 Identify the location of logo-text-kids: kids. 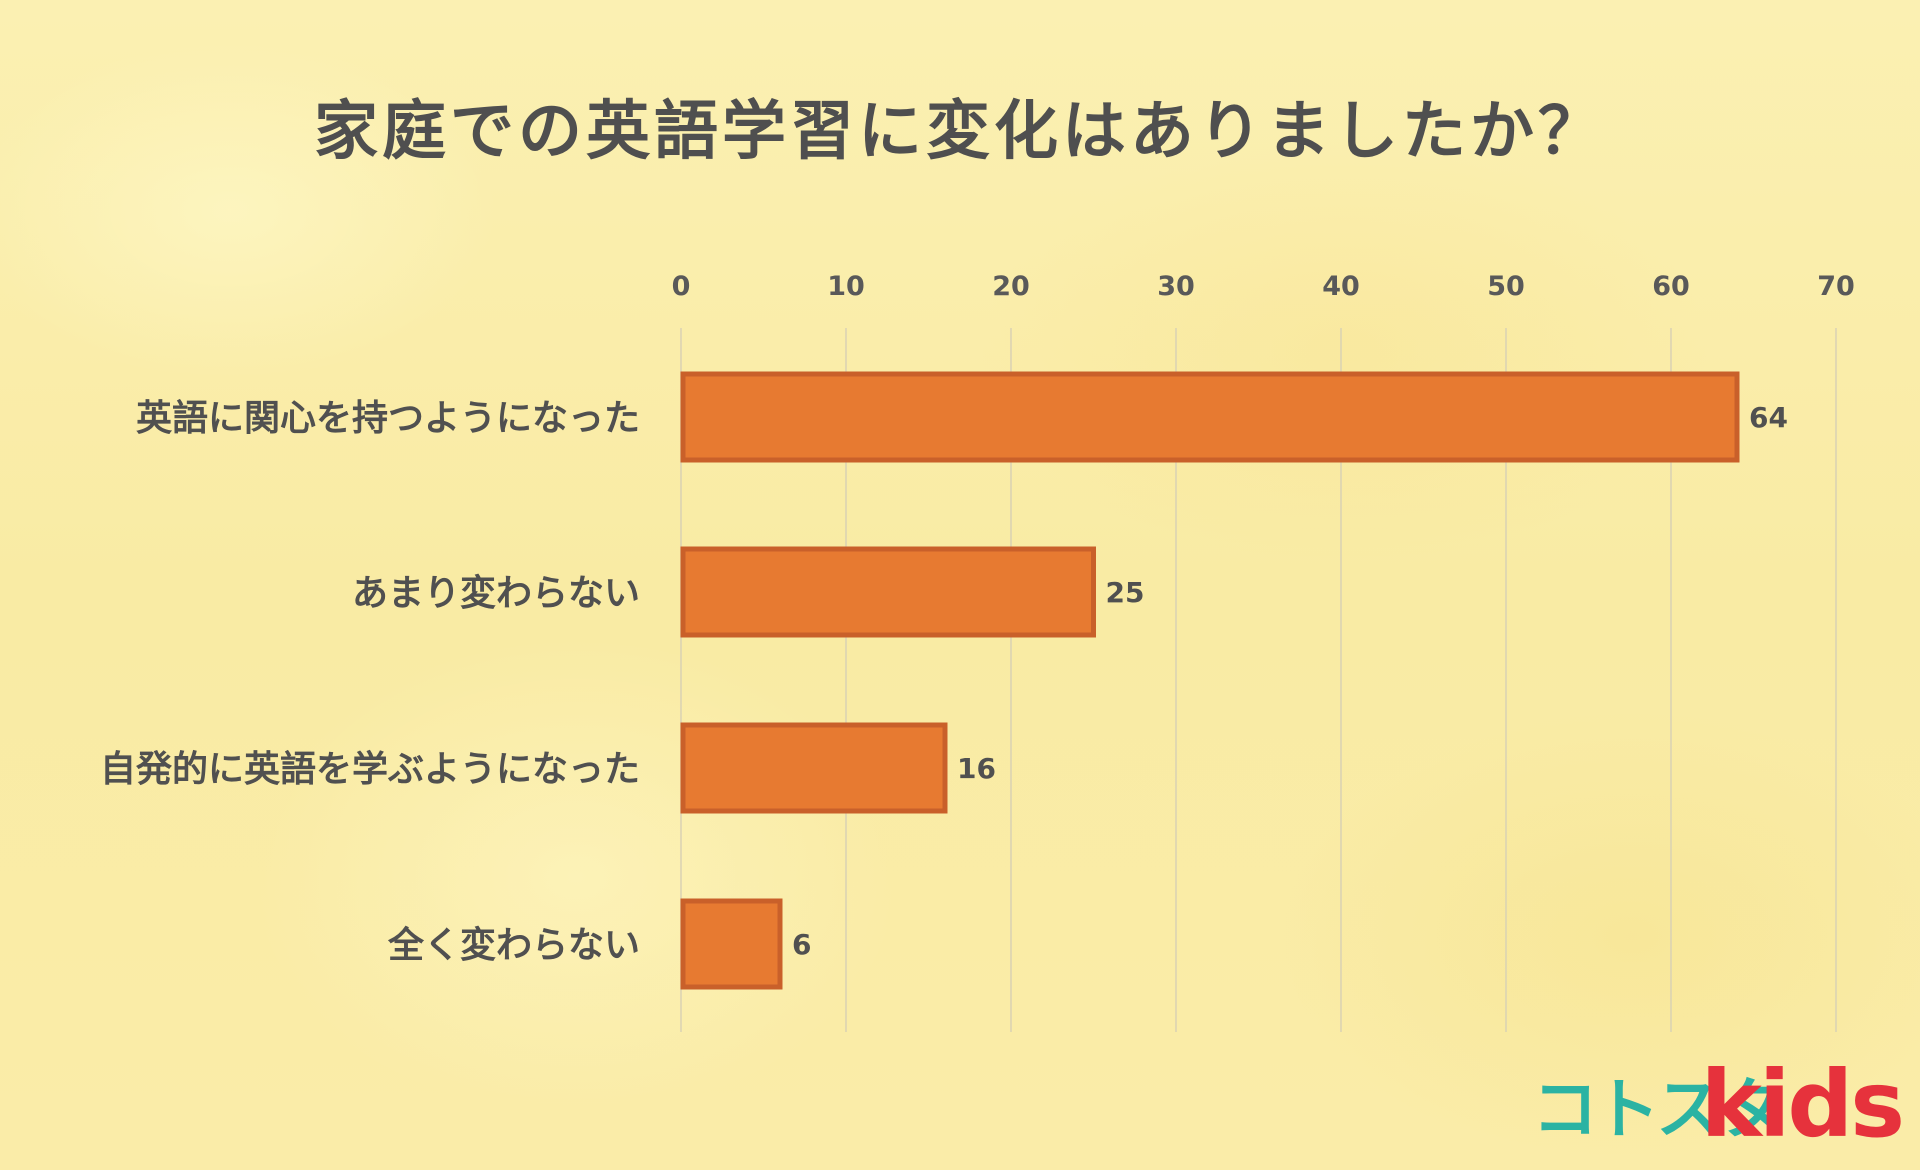
(1802, 1104).